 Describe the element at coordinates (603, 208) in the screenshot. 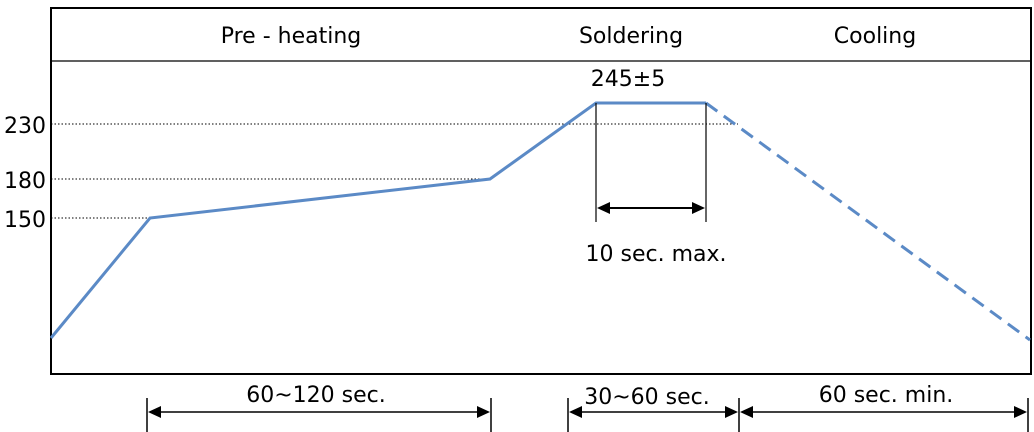

I see `dwell-arrow-left` at that location.